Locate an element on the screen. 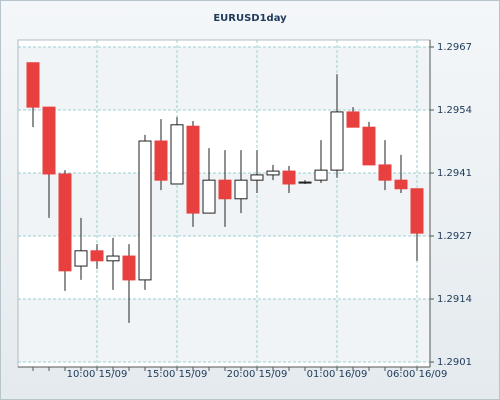  y-tick-label: 1.2914 is located at coordinates (454, 299).